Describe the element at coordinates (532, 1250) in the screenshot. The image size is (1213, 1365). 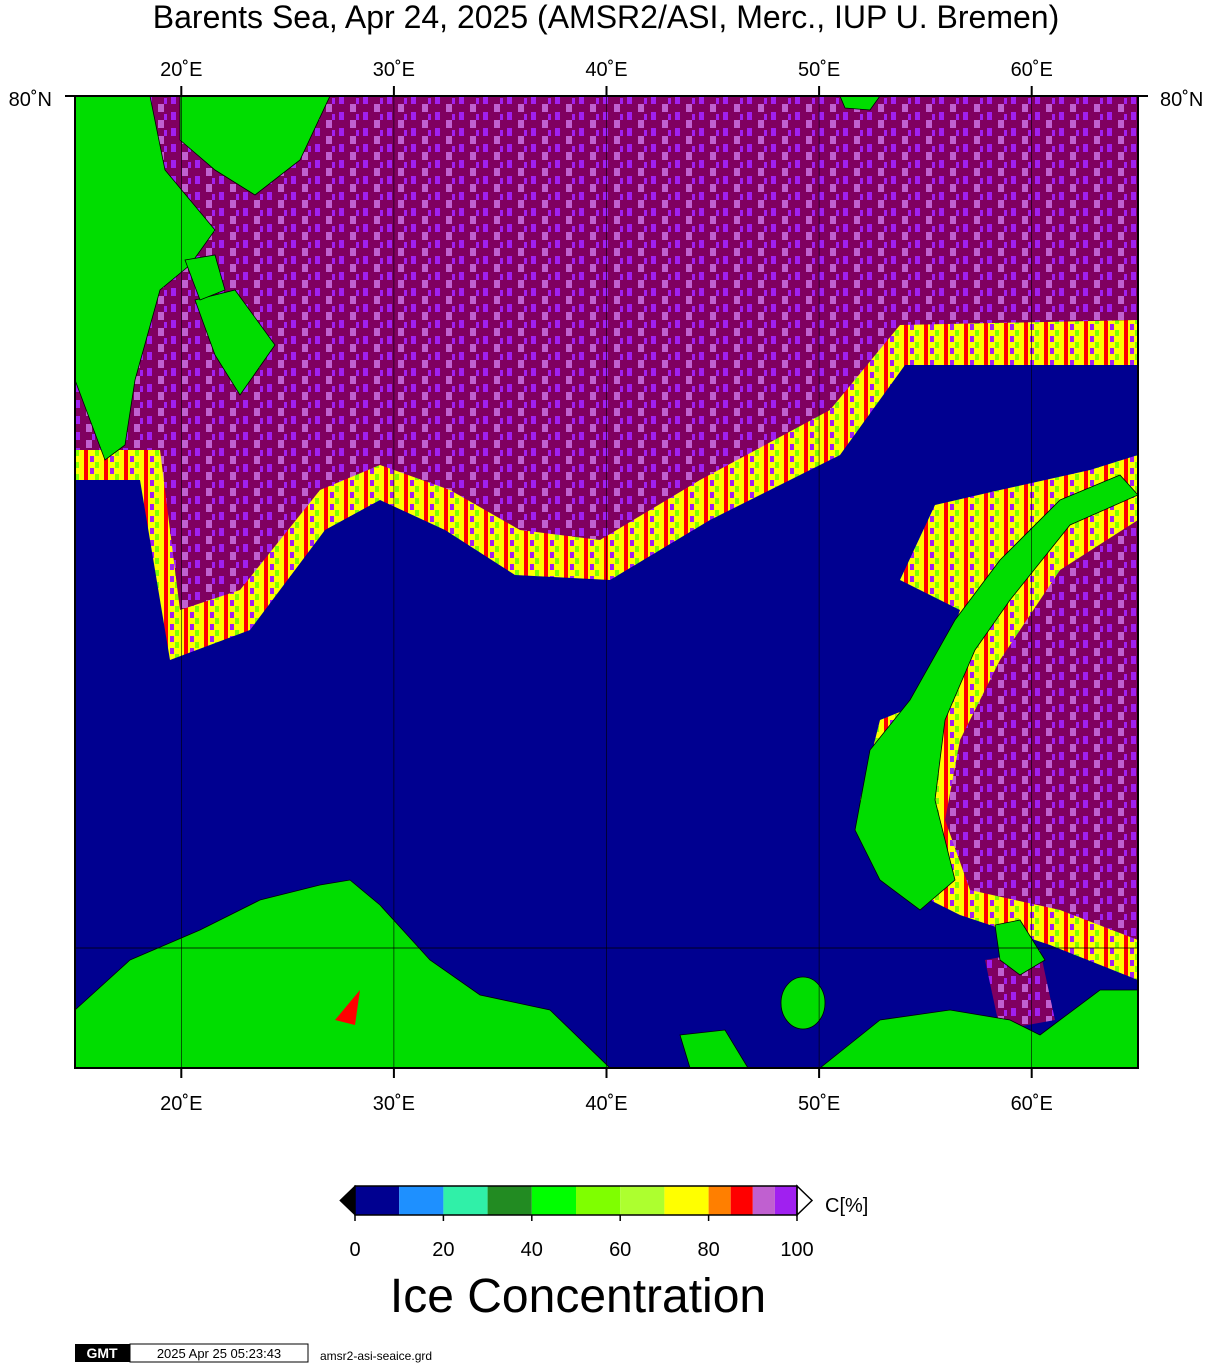
I see `colorbar-tick-label: 40` at that location.